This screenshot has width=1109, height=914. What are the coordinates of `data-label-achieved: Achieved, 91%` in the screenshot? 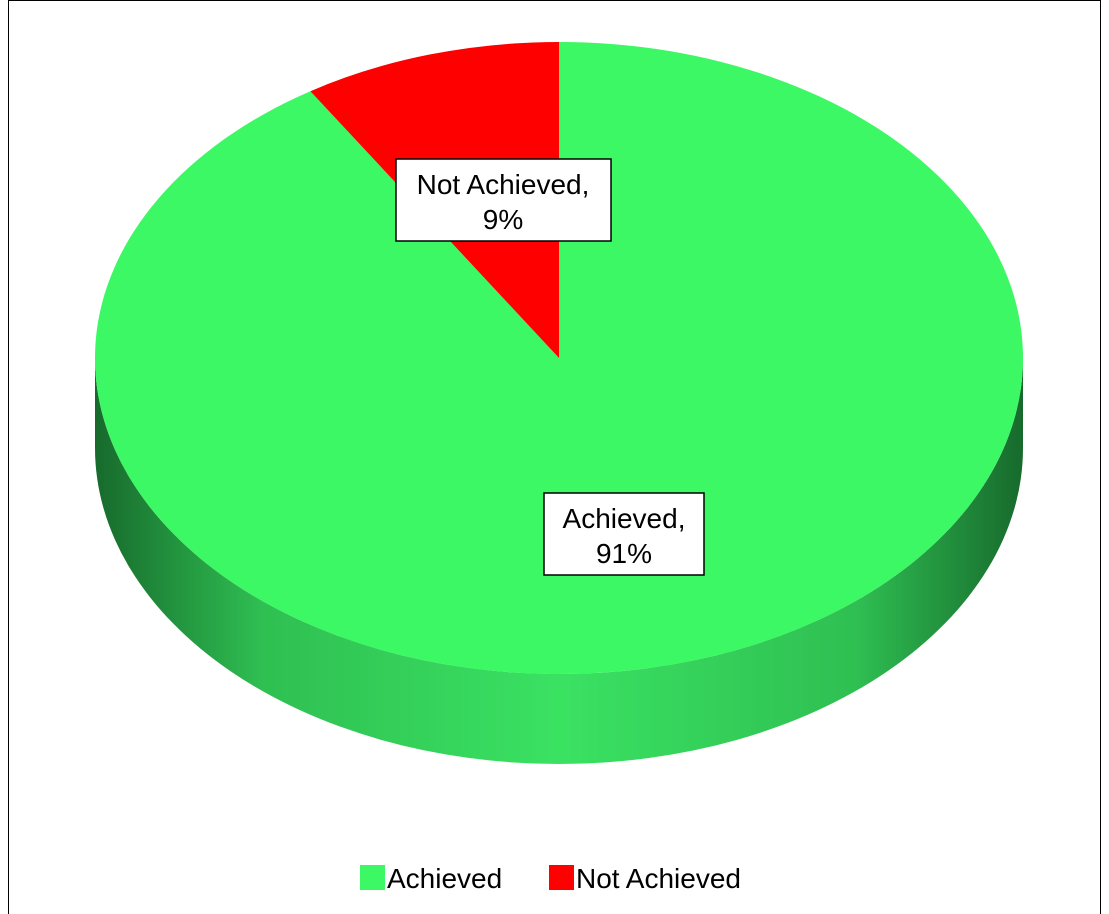 It's located at (624, 534).